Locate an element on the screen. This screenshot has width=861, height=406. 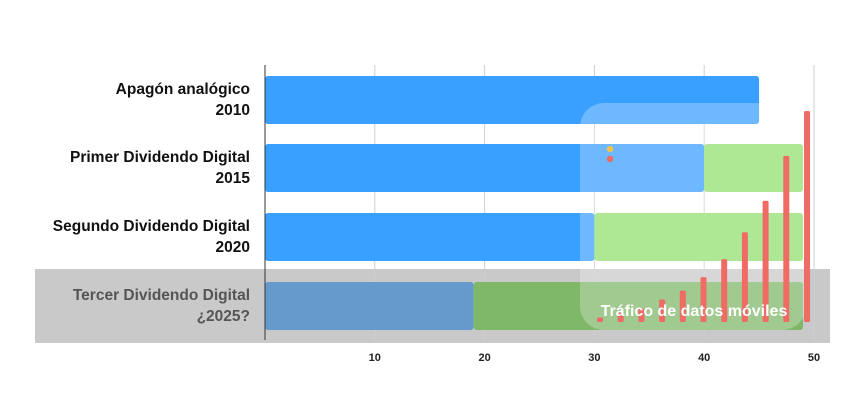
category-year: 2015 is located at coordinates (232, 178).